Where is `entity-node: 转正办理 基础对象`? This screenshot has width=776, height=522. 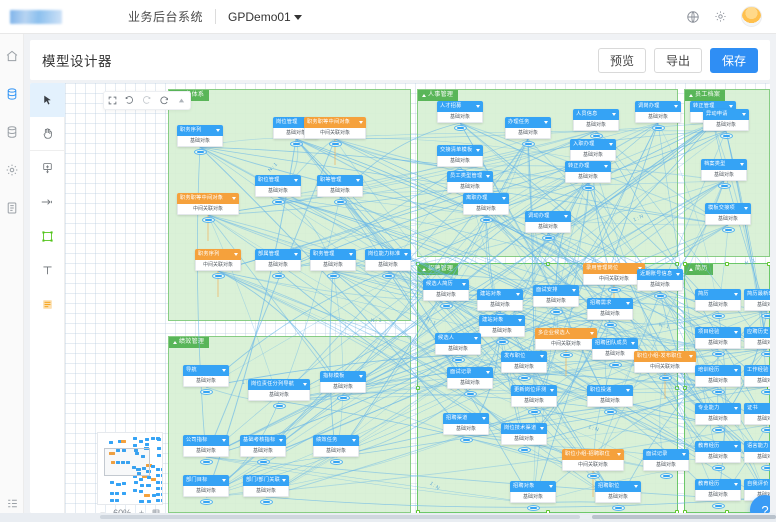 entity-node: 转正办理 基础对象 is located at coordinates (588, 172).